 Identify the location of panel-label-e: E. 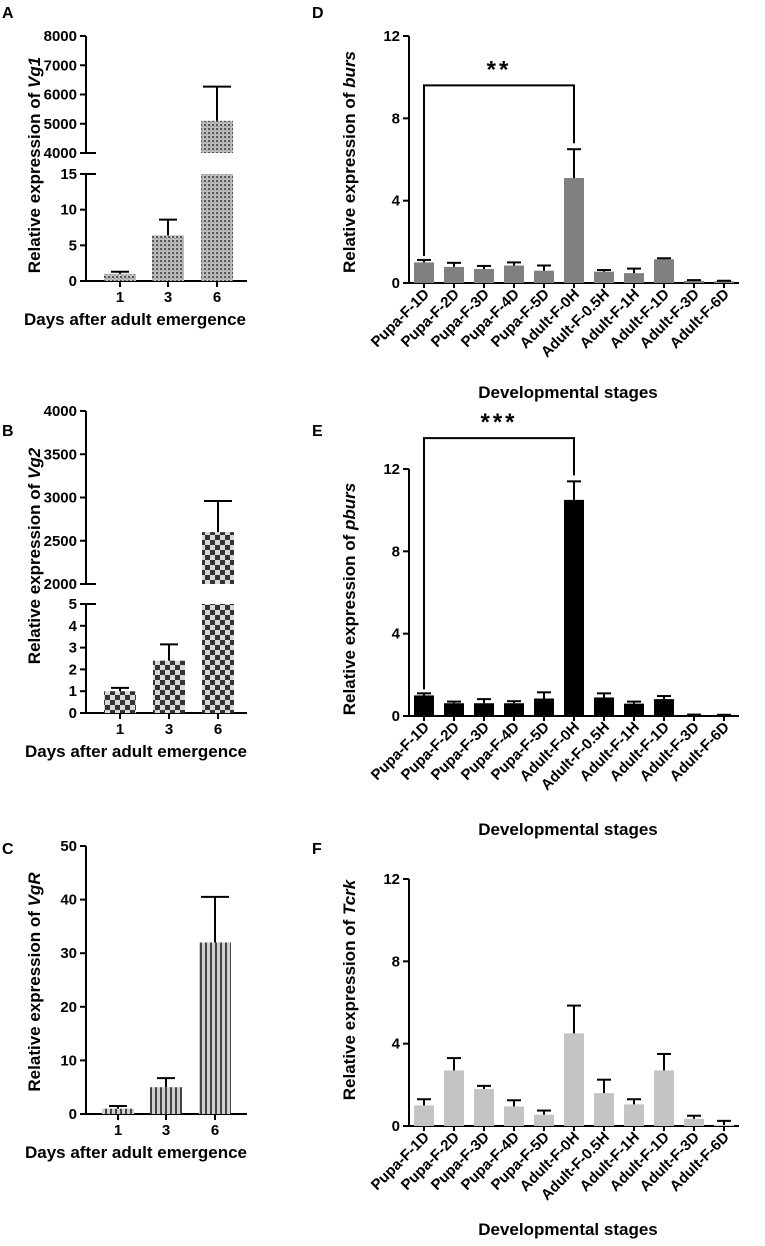
(317, 431).